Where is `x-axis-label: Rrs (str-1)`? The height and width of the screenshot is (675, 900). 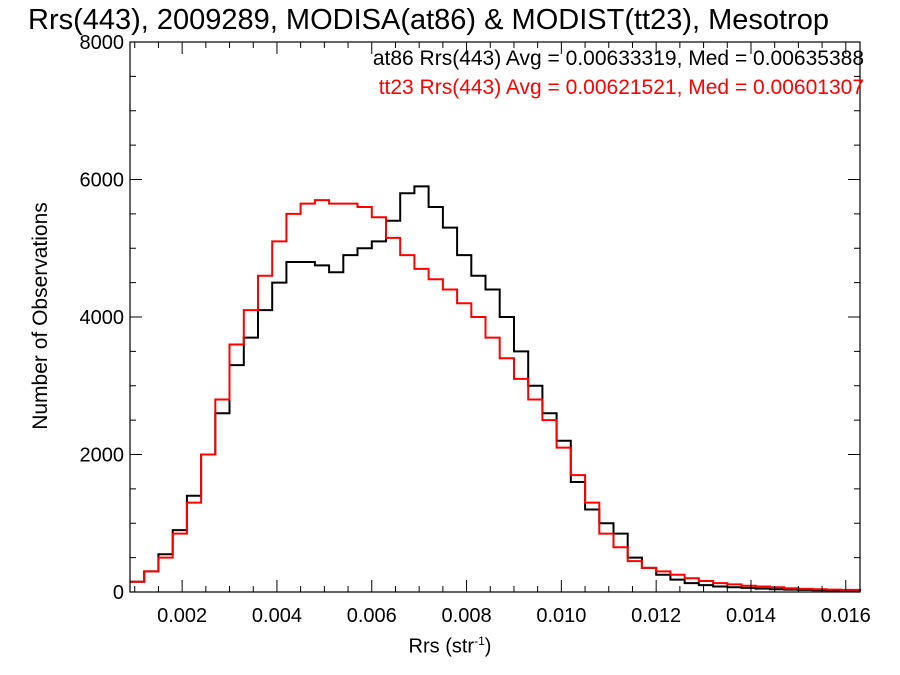 x-axis-label: Rrs (str-1) is located at coordinates (450, 646).